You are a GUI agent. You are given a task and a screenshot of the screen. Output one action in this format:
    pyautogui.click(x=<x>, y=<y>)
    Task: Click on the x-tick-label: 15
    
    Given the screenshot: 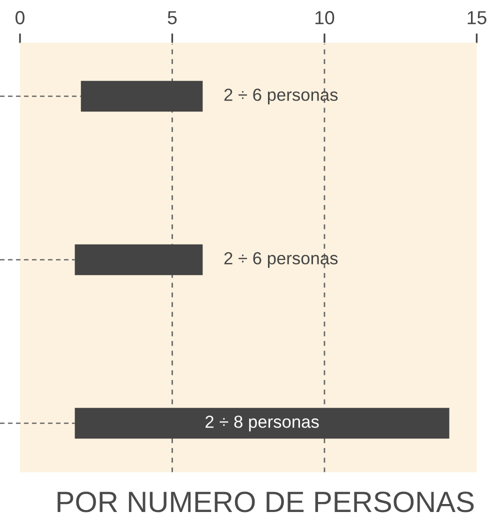 What is the action you would take?
    pyautogui.click(x=477, y=17)
    